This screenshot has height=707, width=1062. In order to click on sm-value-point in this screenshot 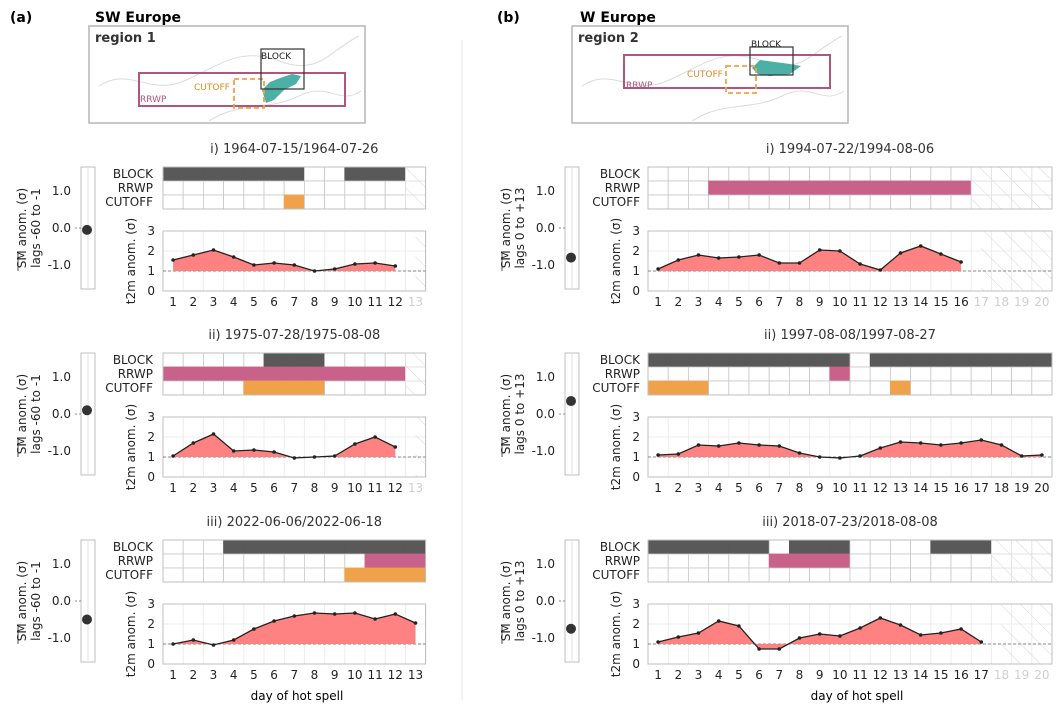, I will do `click(571, 628)`.